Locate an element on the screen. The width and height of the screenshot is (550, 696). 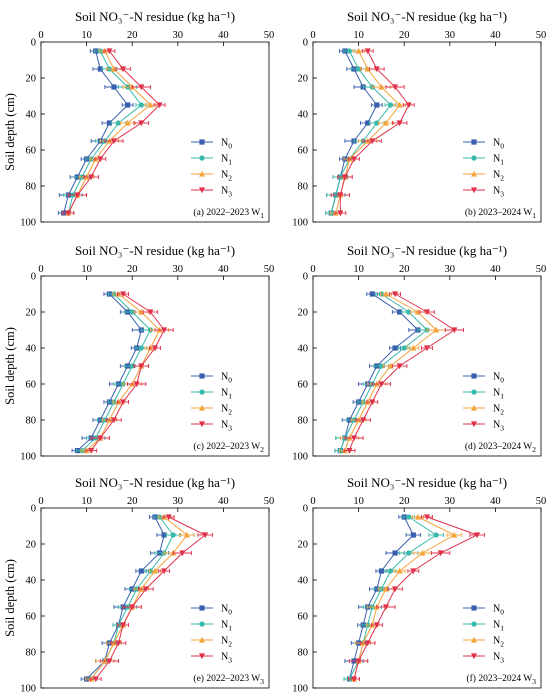
y-tick-label: 80 is located at coordinates (31, 653).